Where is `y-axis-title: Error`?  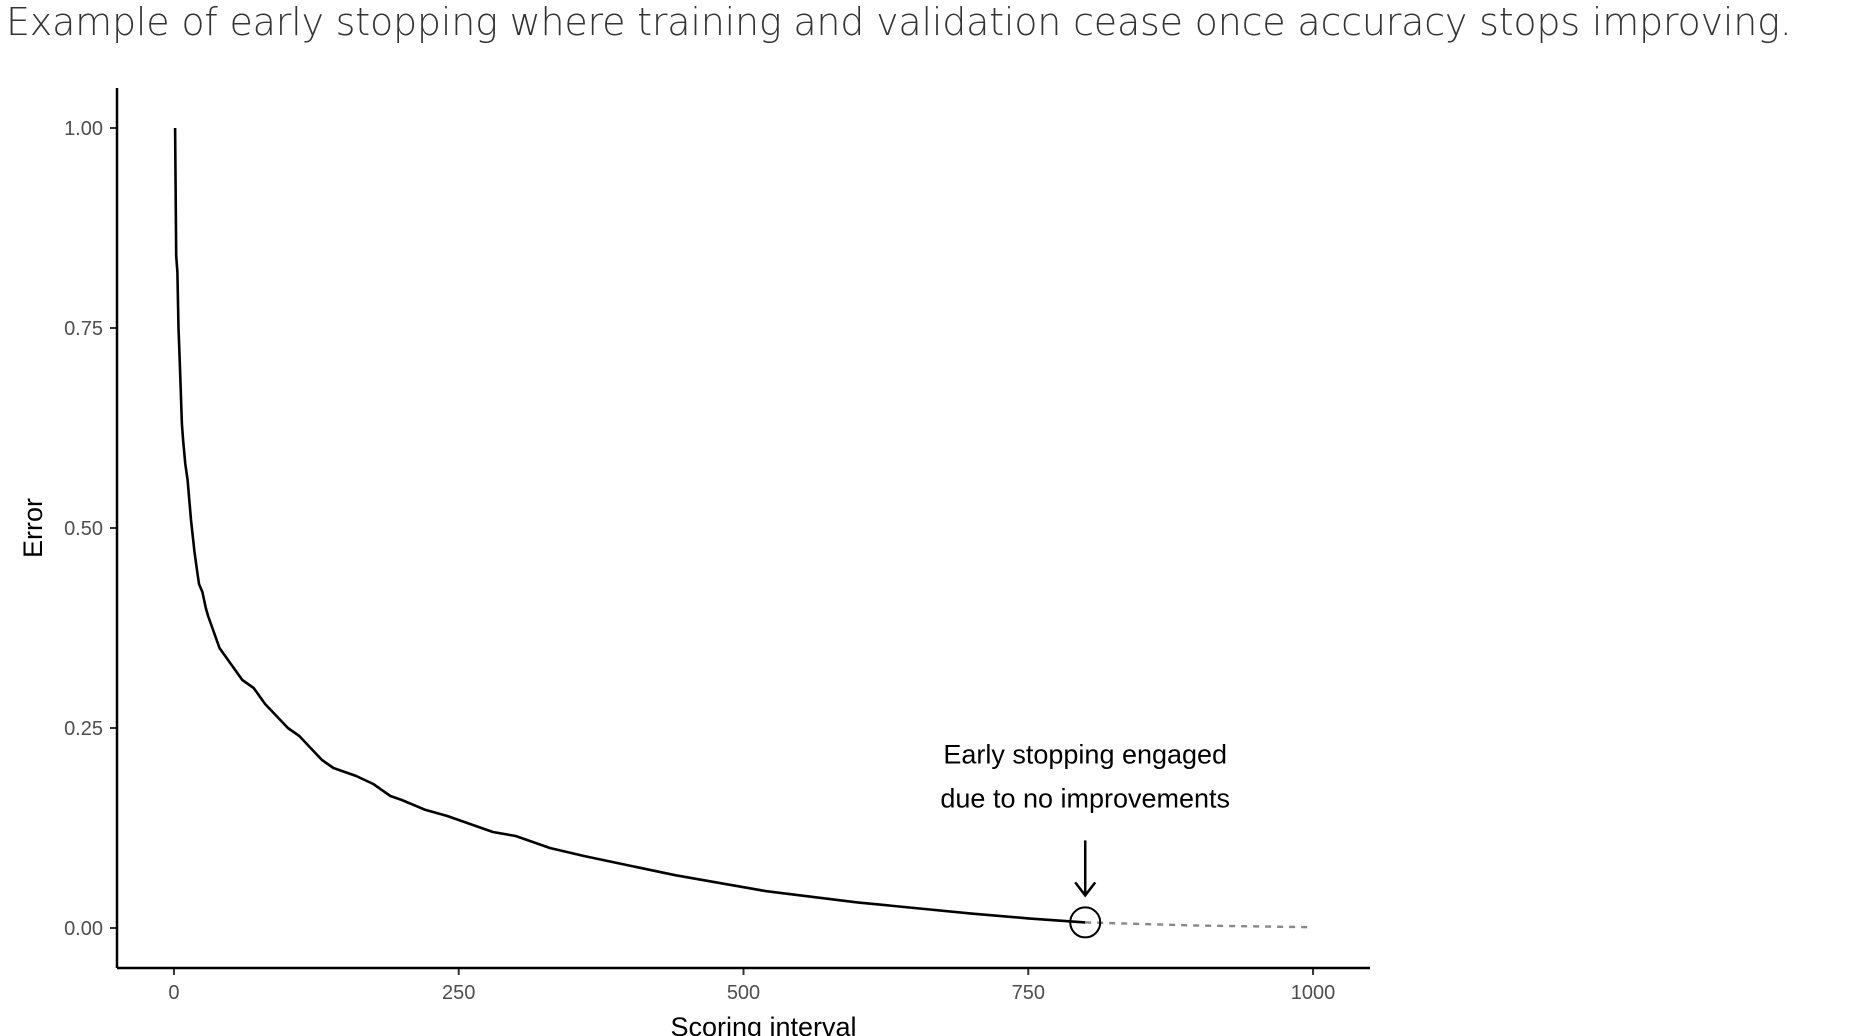 y-axis-title: Error is located at coordinates (33, 528).